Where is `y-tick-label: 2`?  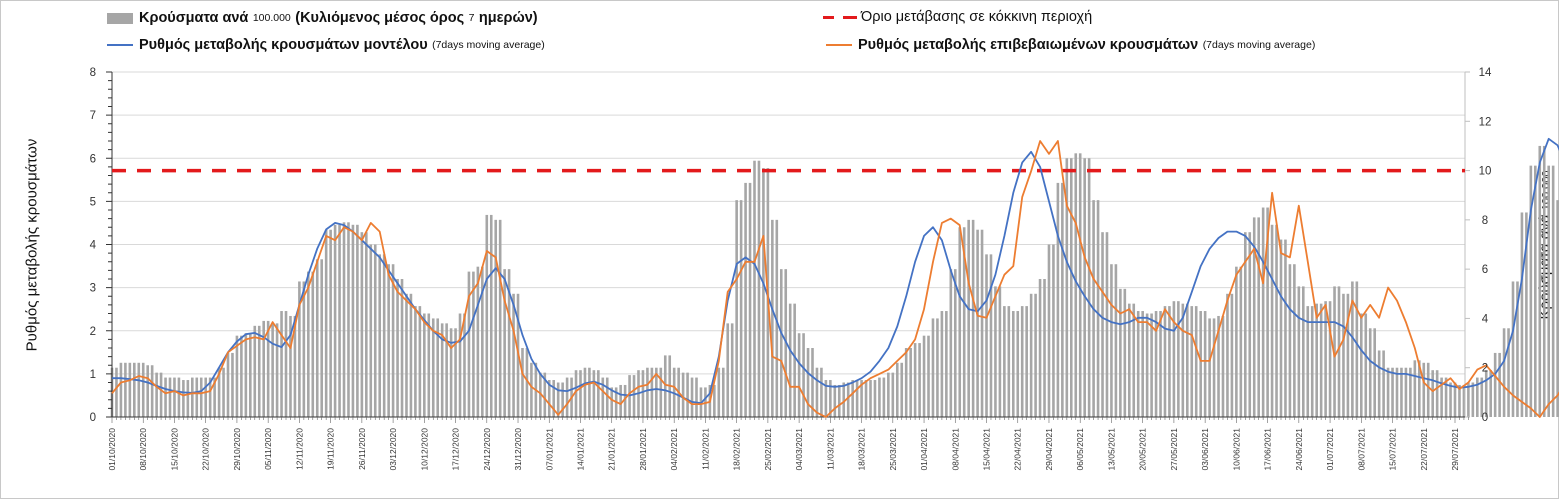 y-tick-label: 2 is located at coordinates (93, 332).